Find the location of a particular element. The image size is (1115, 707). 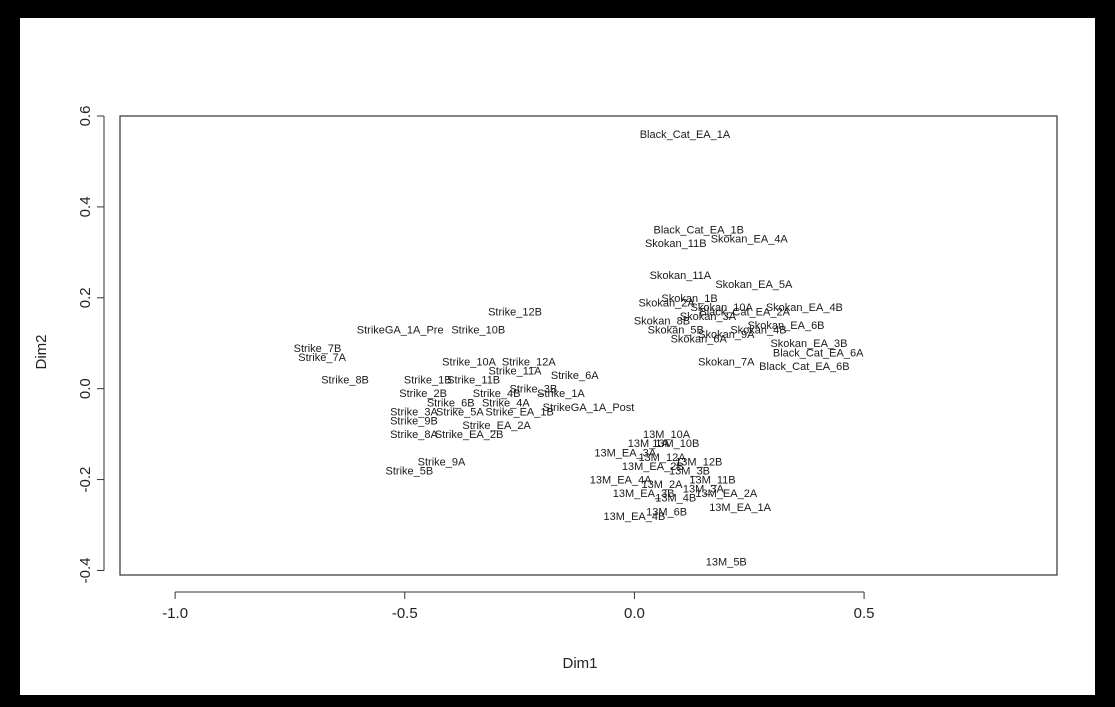

data-point-label: Skokan_11A is located at coordinates (681, 276).